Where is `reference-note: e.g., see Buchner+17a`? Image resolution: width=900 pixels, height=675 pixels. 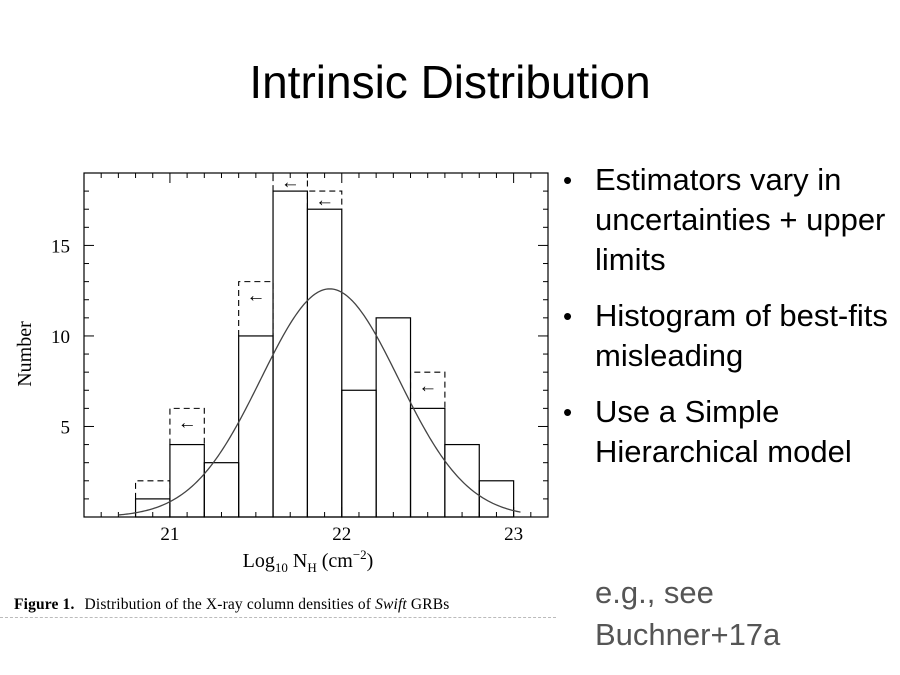
reference-note: e.g., see Buchner+17a is located at coordinates (688, 613).